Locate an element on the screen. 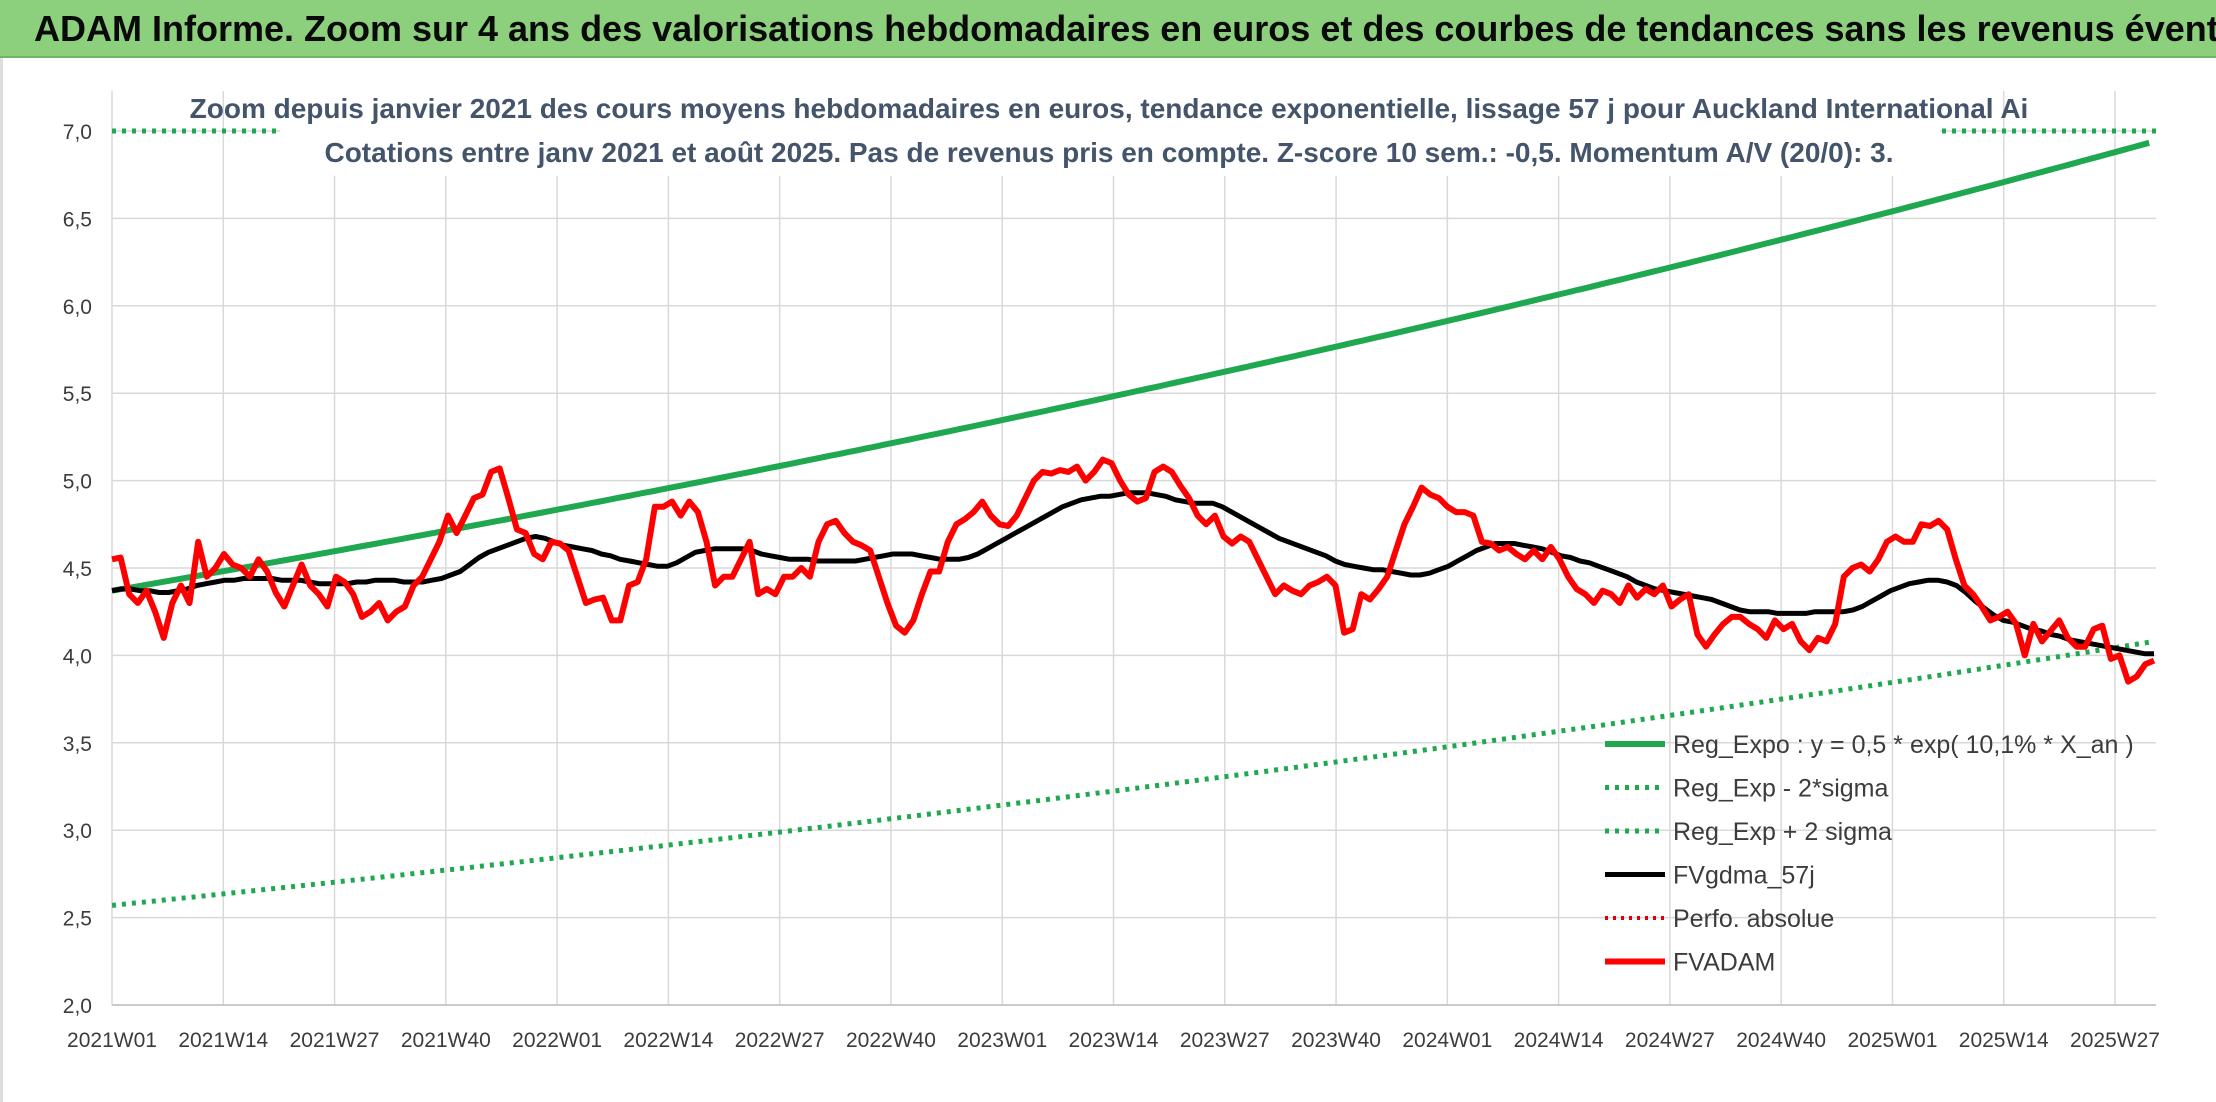 This screenshot has height=1102, width=2216. x-tick-label: 2021W27 is located at coordinates (335, 1040).